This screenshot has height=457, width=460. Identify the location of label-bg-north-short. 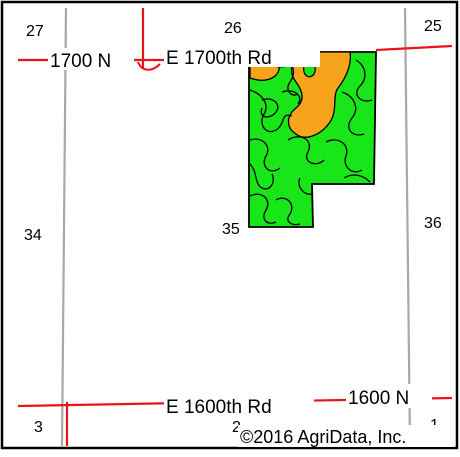
(91, 59).